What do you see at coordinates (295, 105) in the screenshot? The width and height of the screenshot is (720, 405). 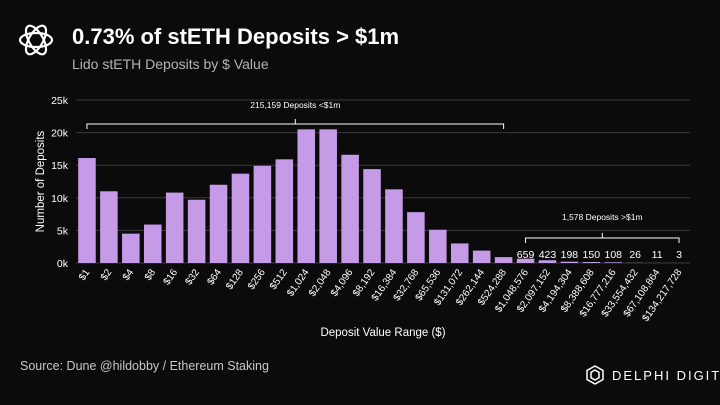 I see `annotation-label: 215,159 Deposits <$1m` at bounding box center [295, 105].